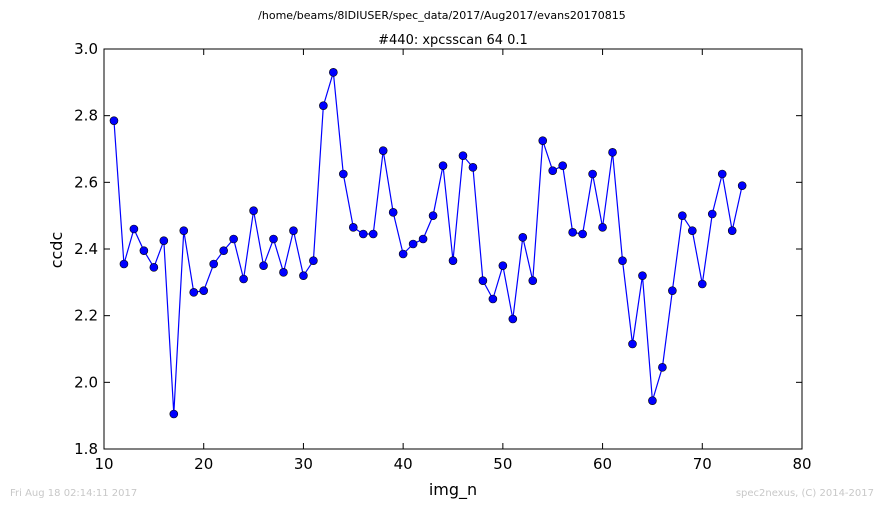 This screenshot has width=884, height=509. What do you see at coordinates (86, 182) in the screenshot?
I see `y-tick-label: 2.6` at bounding box center [86, 182].